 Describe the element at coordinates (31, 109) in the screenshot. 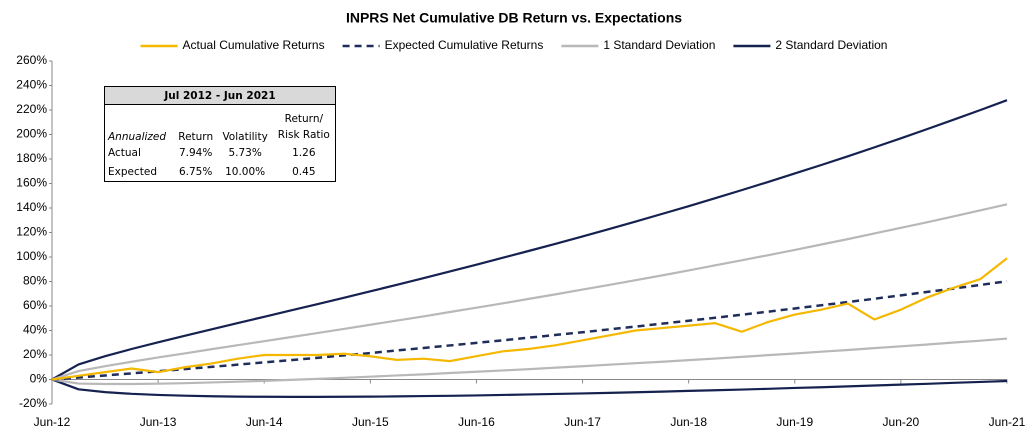

I see `y-tick-label: 220%` at that location.